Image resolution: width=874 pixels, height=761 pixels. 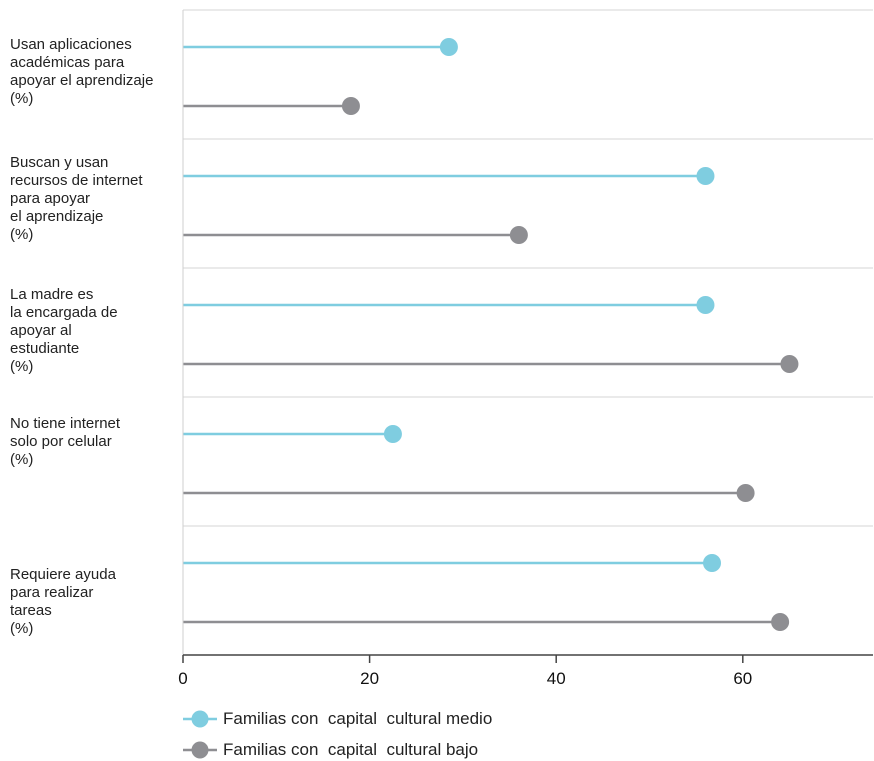 What do you see at coordinates (182, 678) in the screenshot?
I see `x-tick-label: 0` at bounding box center [182, 678].